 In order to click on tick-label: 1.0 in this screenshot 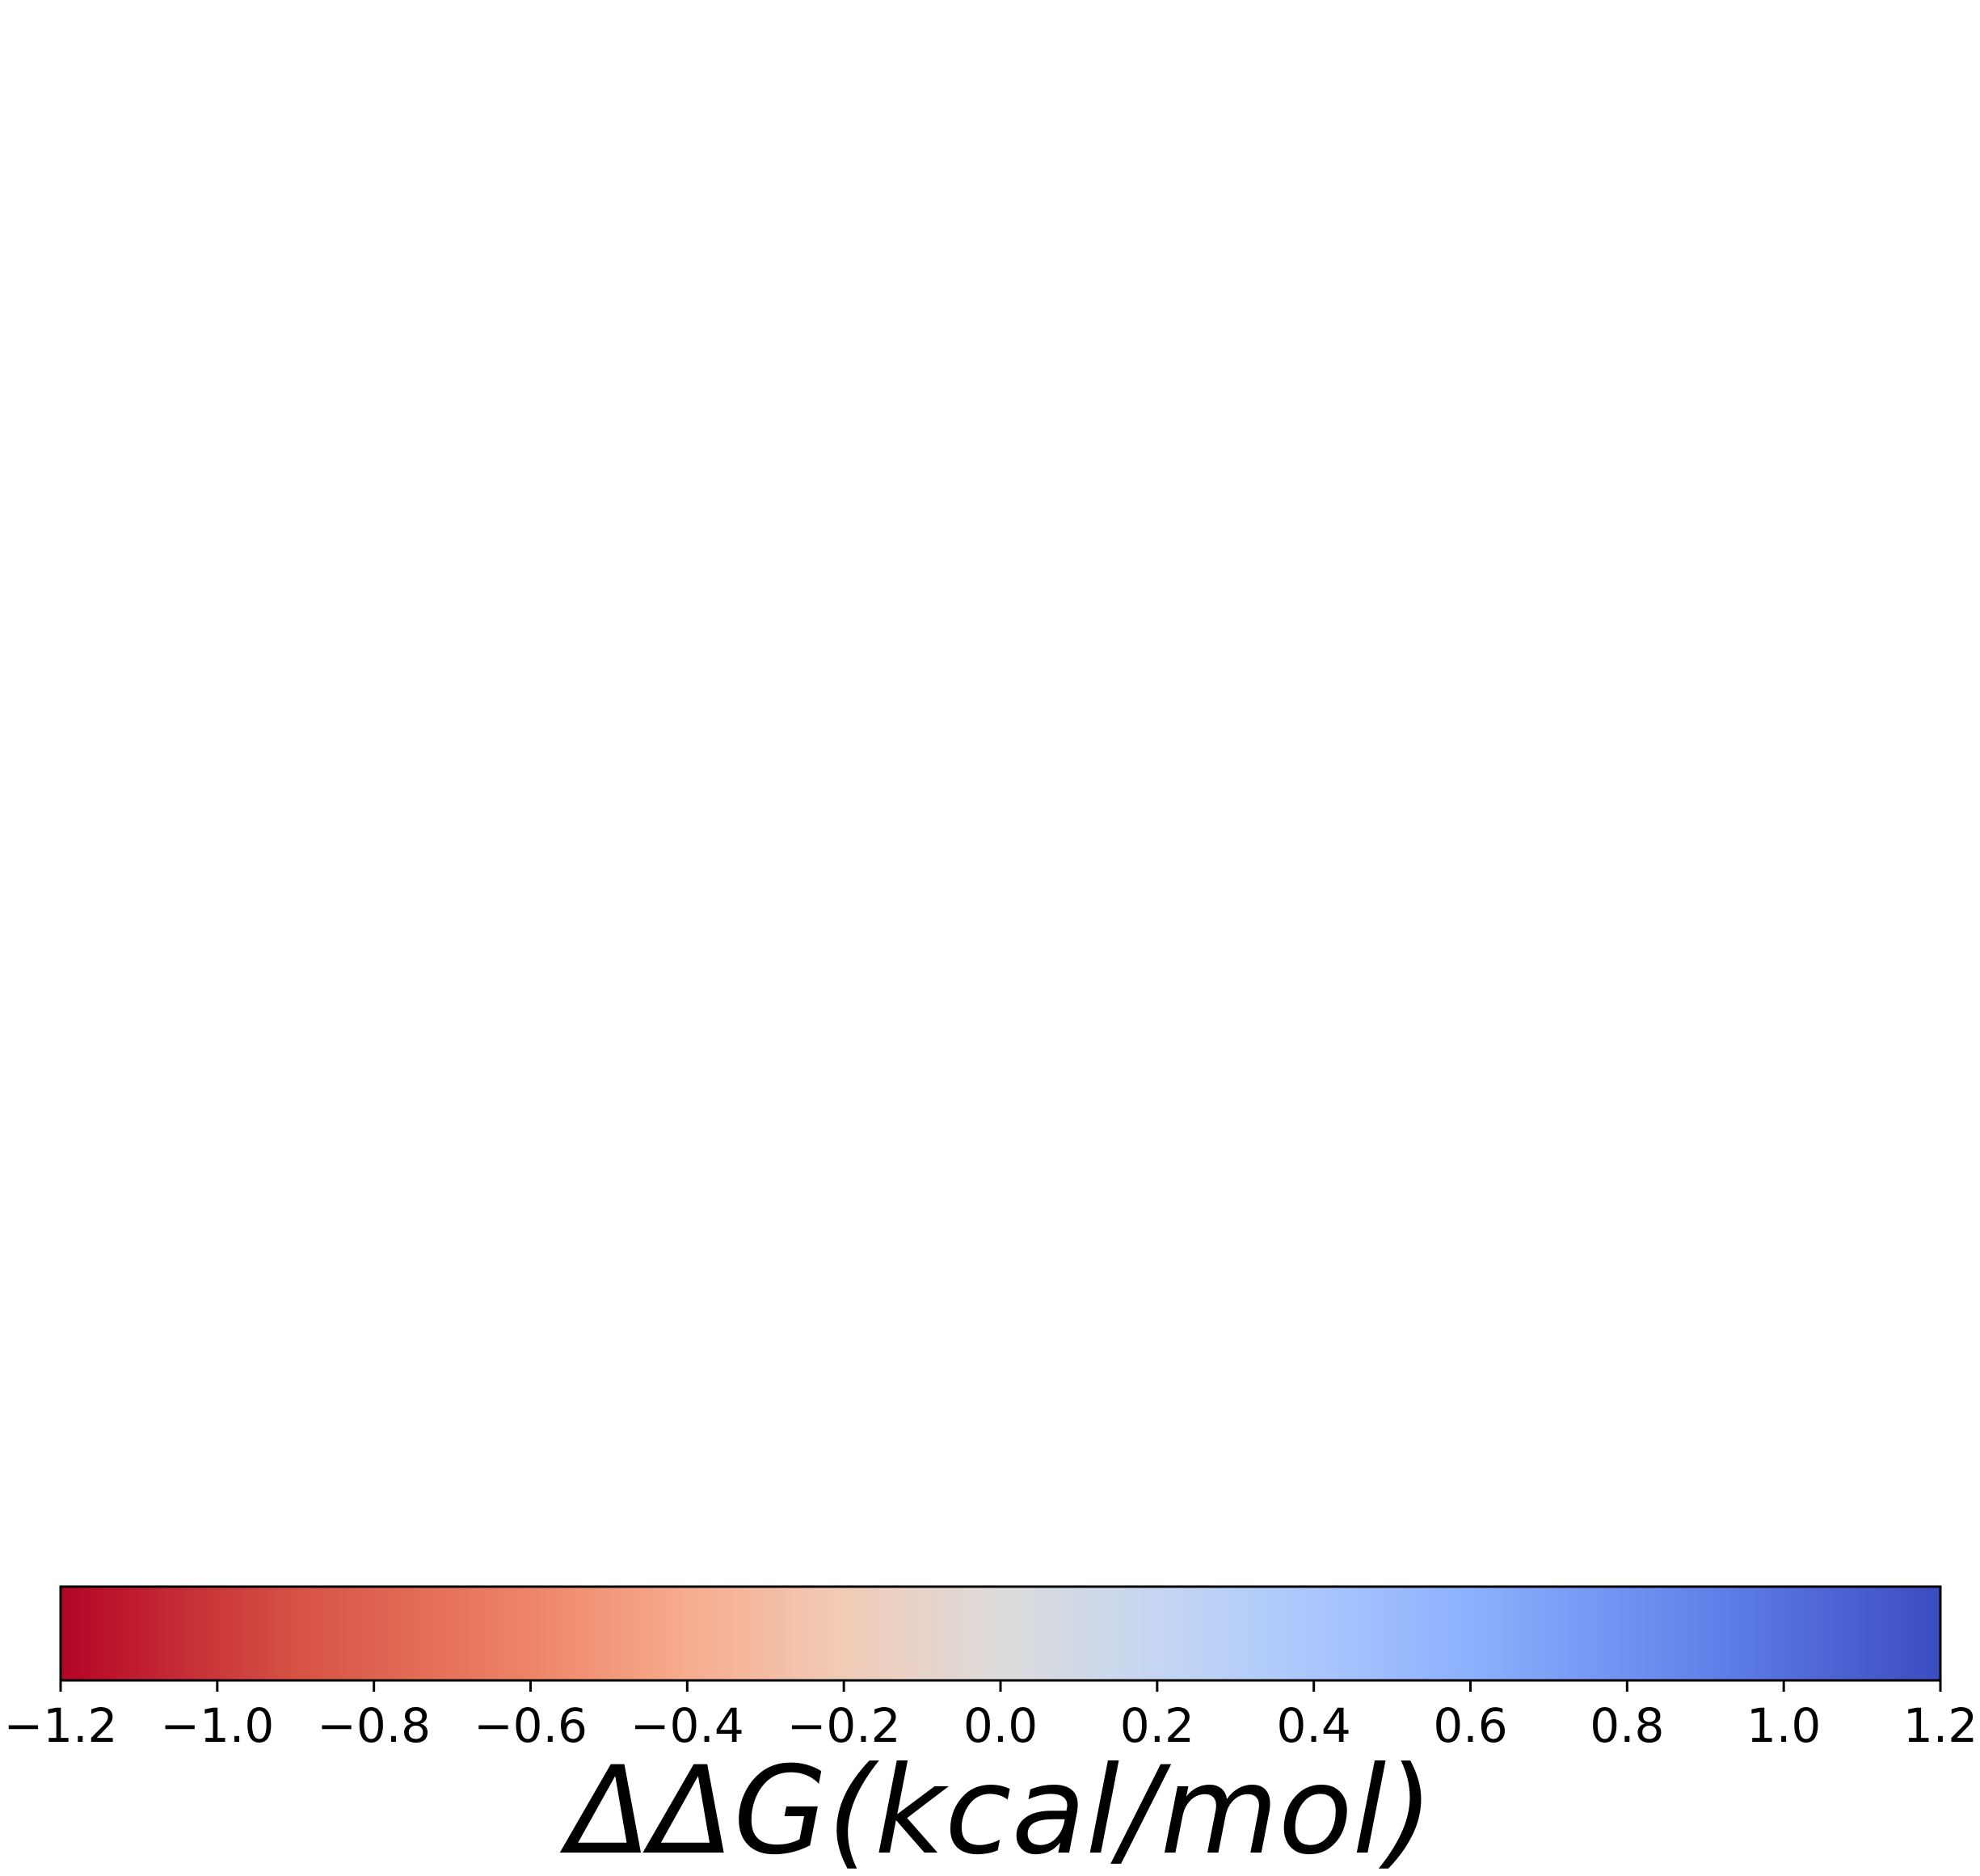, I will do `click(1784, 1725)`.